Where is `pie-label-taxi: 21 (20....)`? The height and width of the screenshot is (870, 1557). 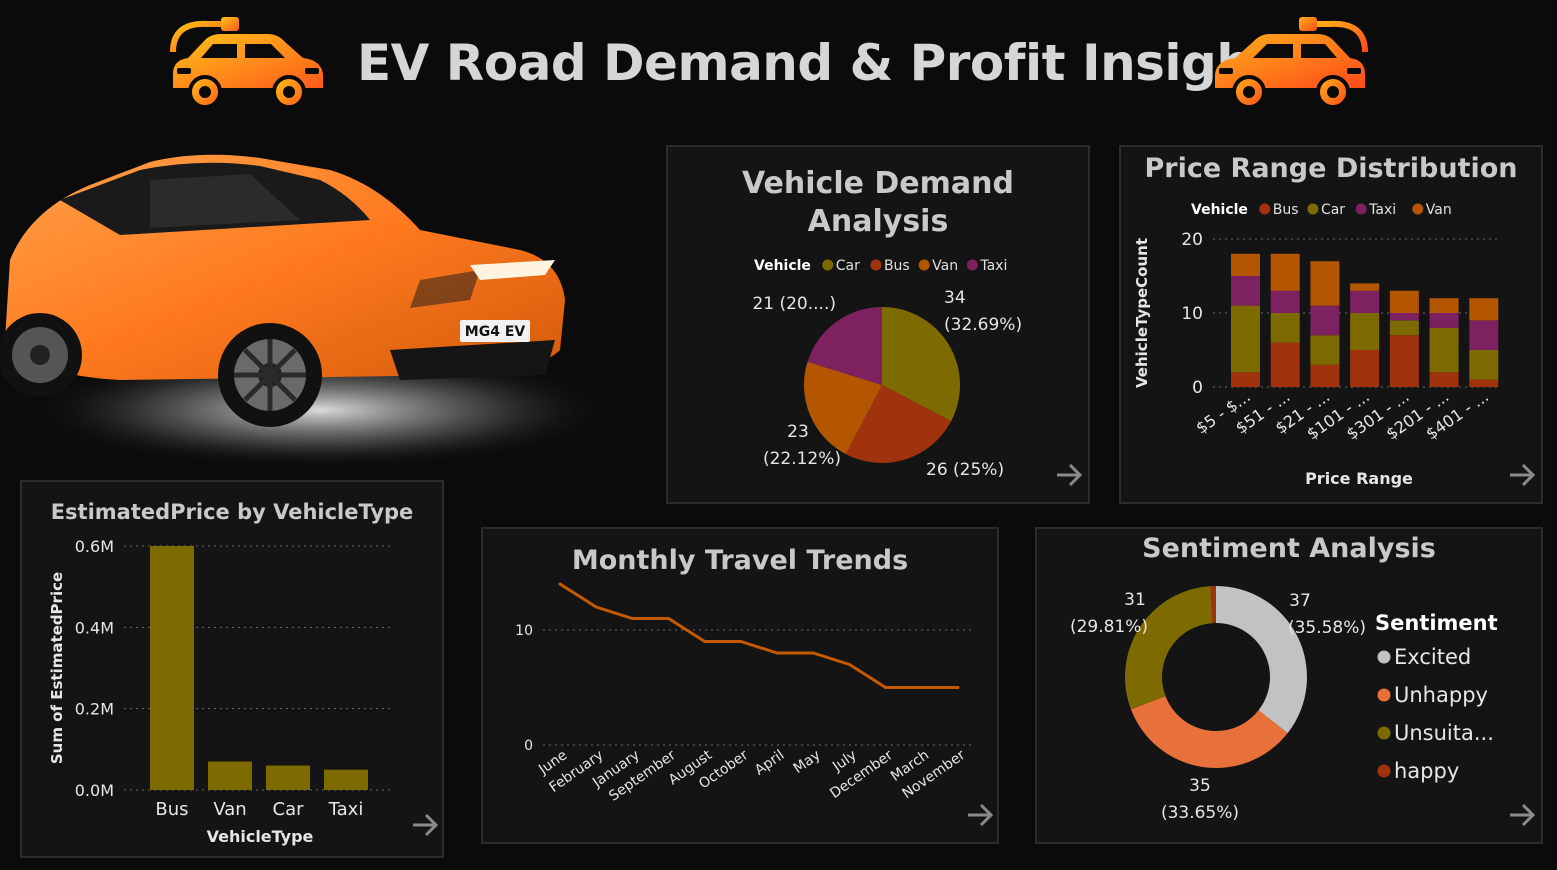
pie-label-taxi: 21 (20....) is located at coordinates (794, 304).